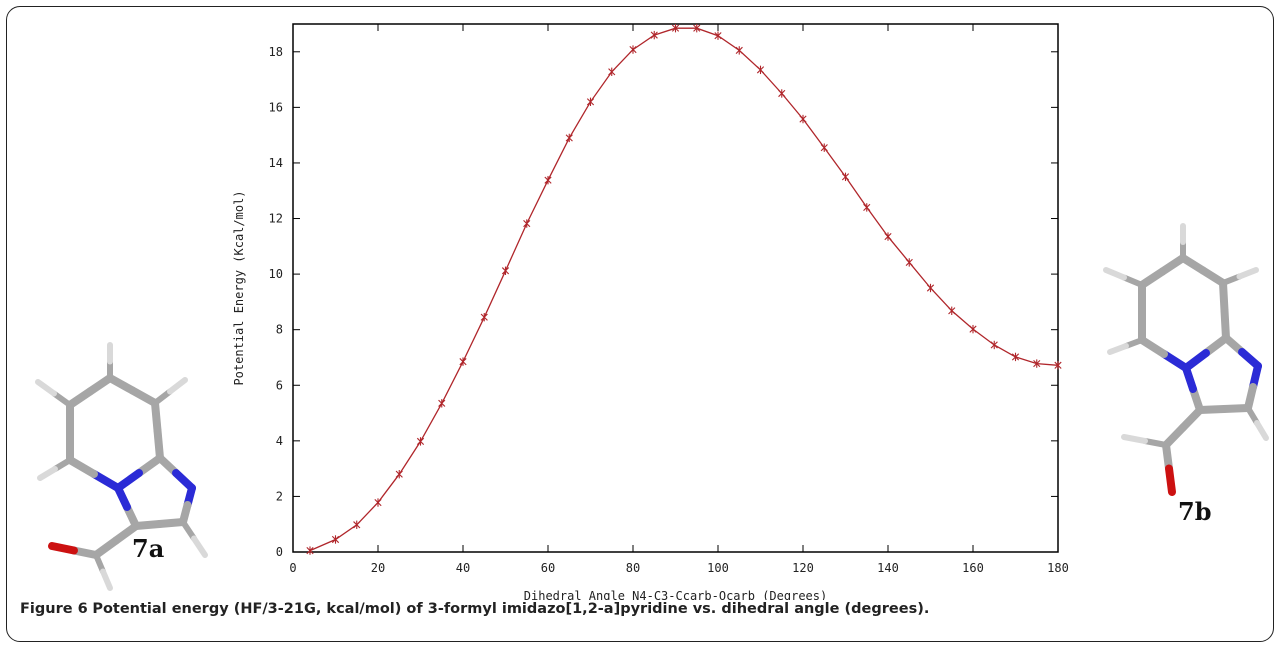 This screenshot has height=650, width=1282. I want to click on x-tick-label: 20, so click(378, 568).